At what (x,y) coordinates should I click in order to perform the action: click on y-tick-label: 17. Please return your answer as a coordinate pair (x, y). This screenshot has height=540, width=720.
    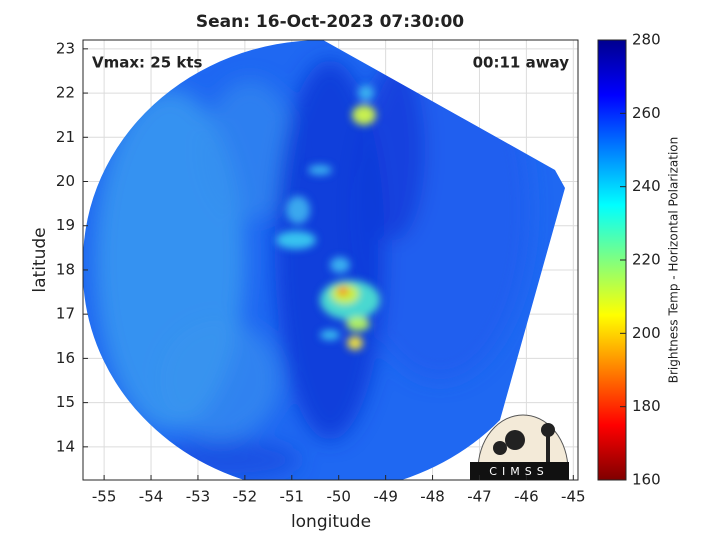
    Looking at the image, I should click on (65, 314).